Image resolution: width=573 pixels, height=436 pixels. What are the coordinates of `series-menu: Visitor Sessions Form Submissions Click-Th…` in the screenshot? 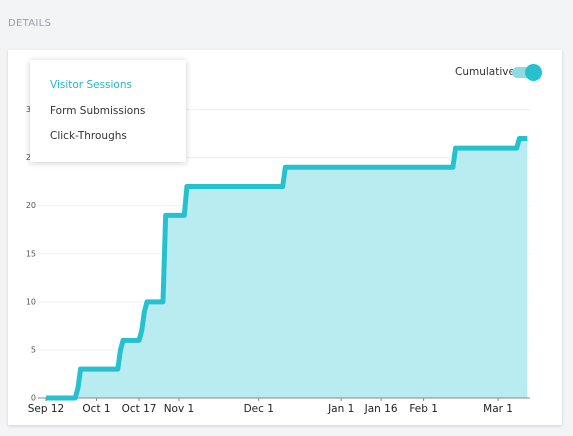 It's located at (108, 111).